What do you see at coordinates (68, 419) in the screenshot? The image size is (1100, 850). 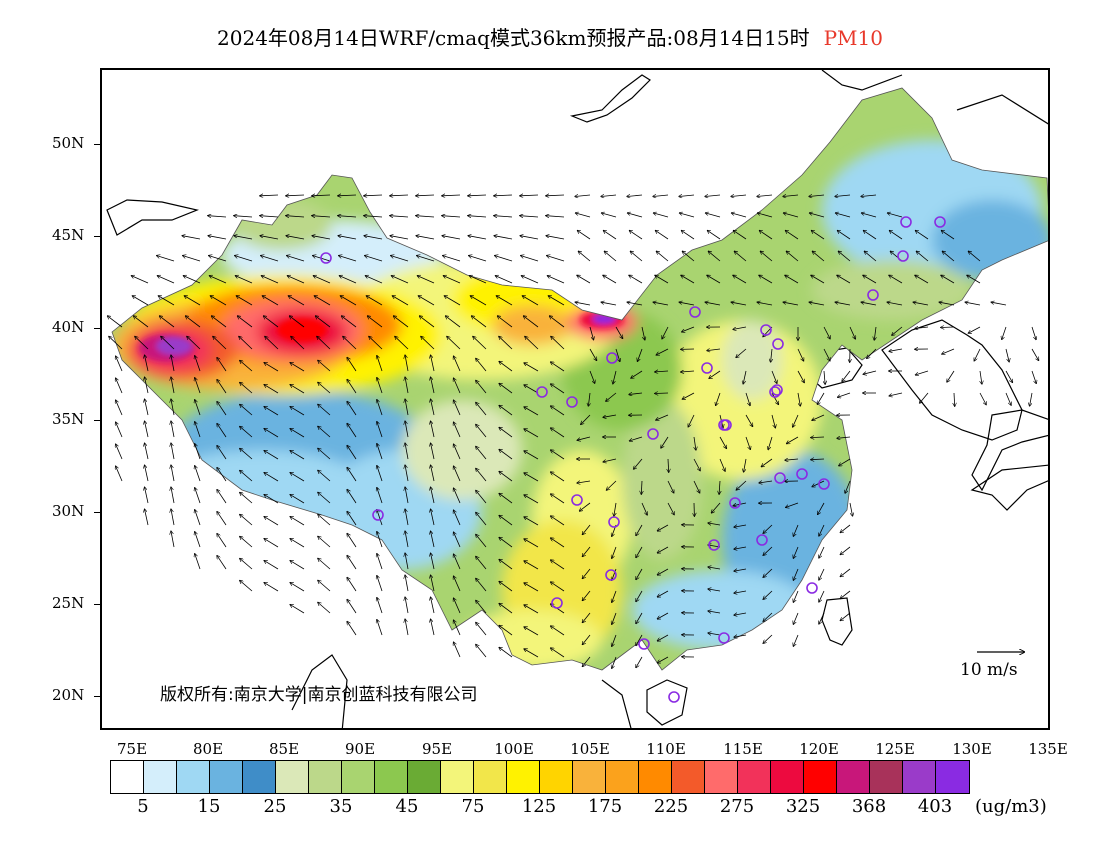 I see `lat-label: 35N` at bounding box center [68, 419].